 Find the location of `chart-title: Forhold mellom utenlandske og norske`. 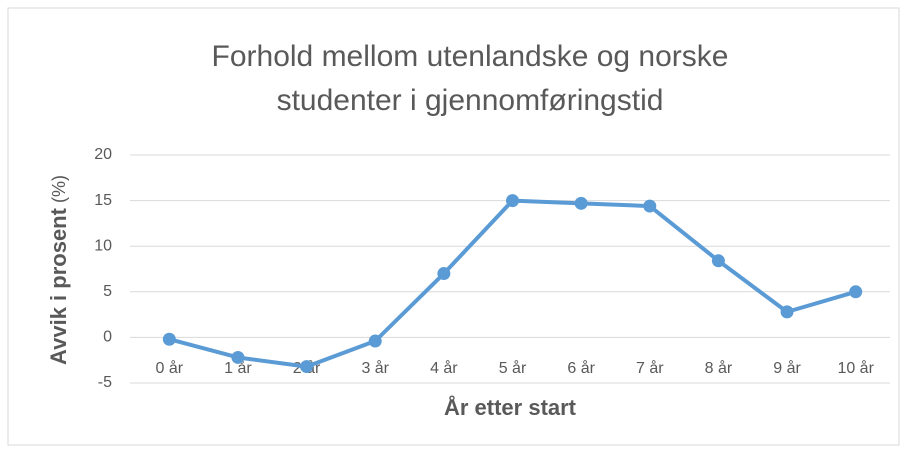

chart-title: Forhold mellom utenlandske og norske is located at coordinates (470, 56).